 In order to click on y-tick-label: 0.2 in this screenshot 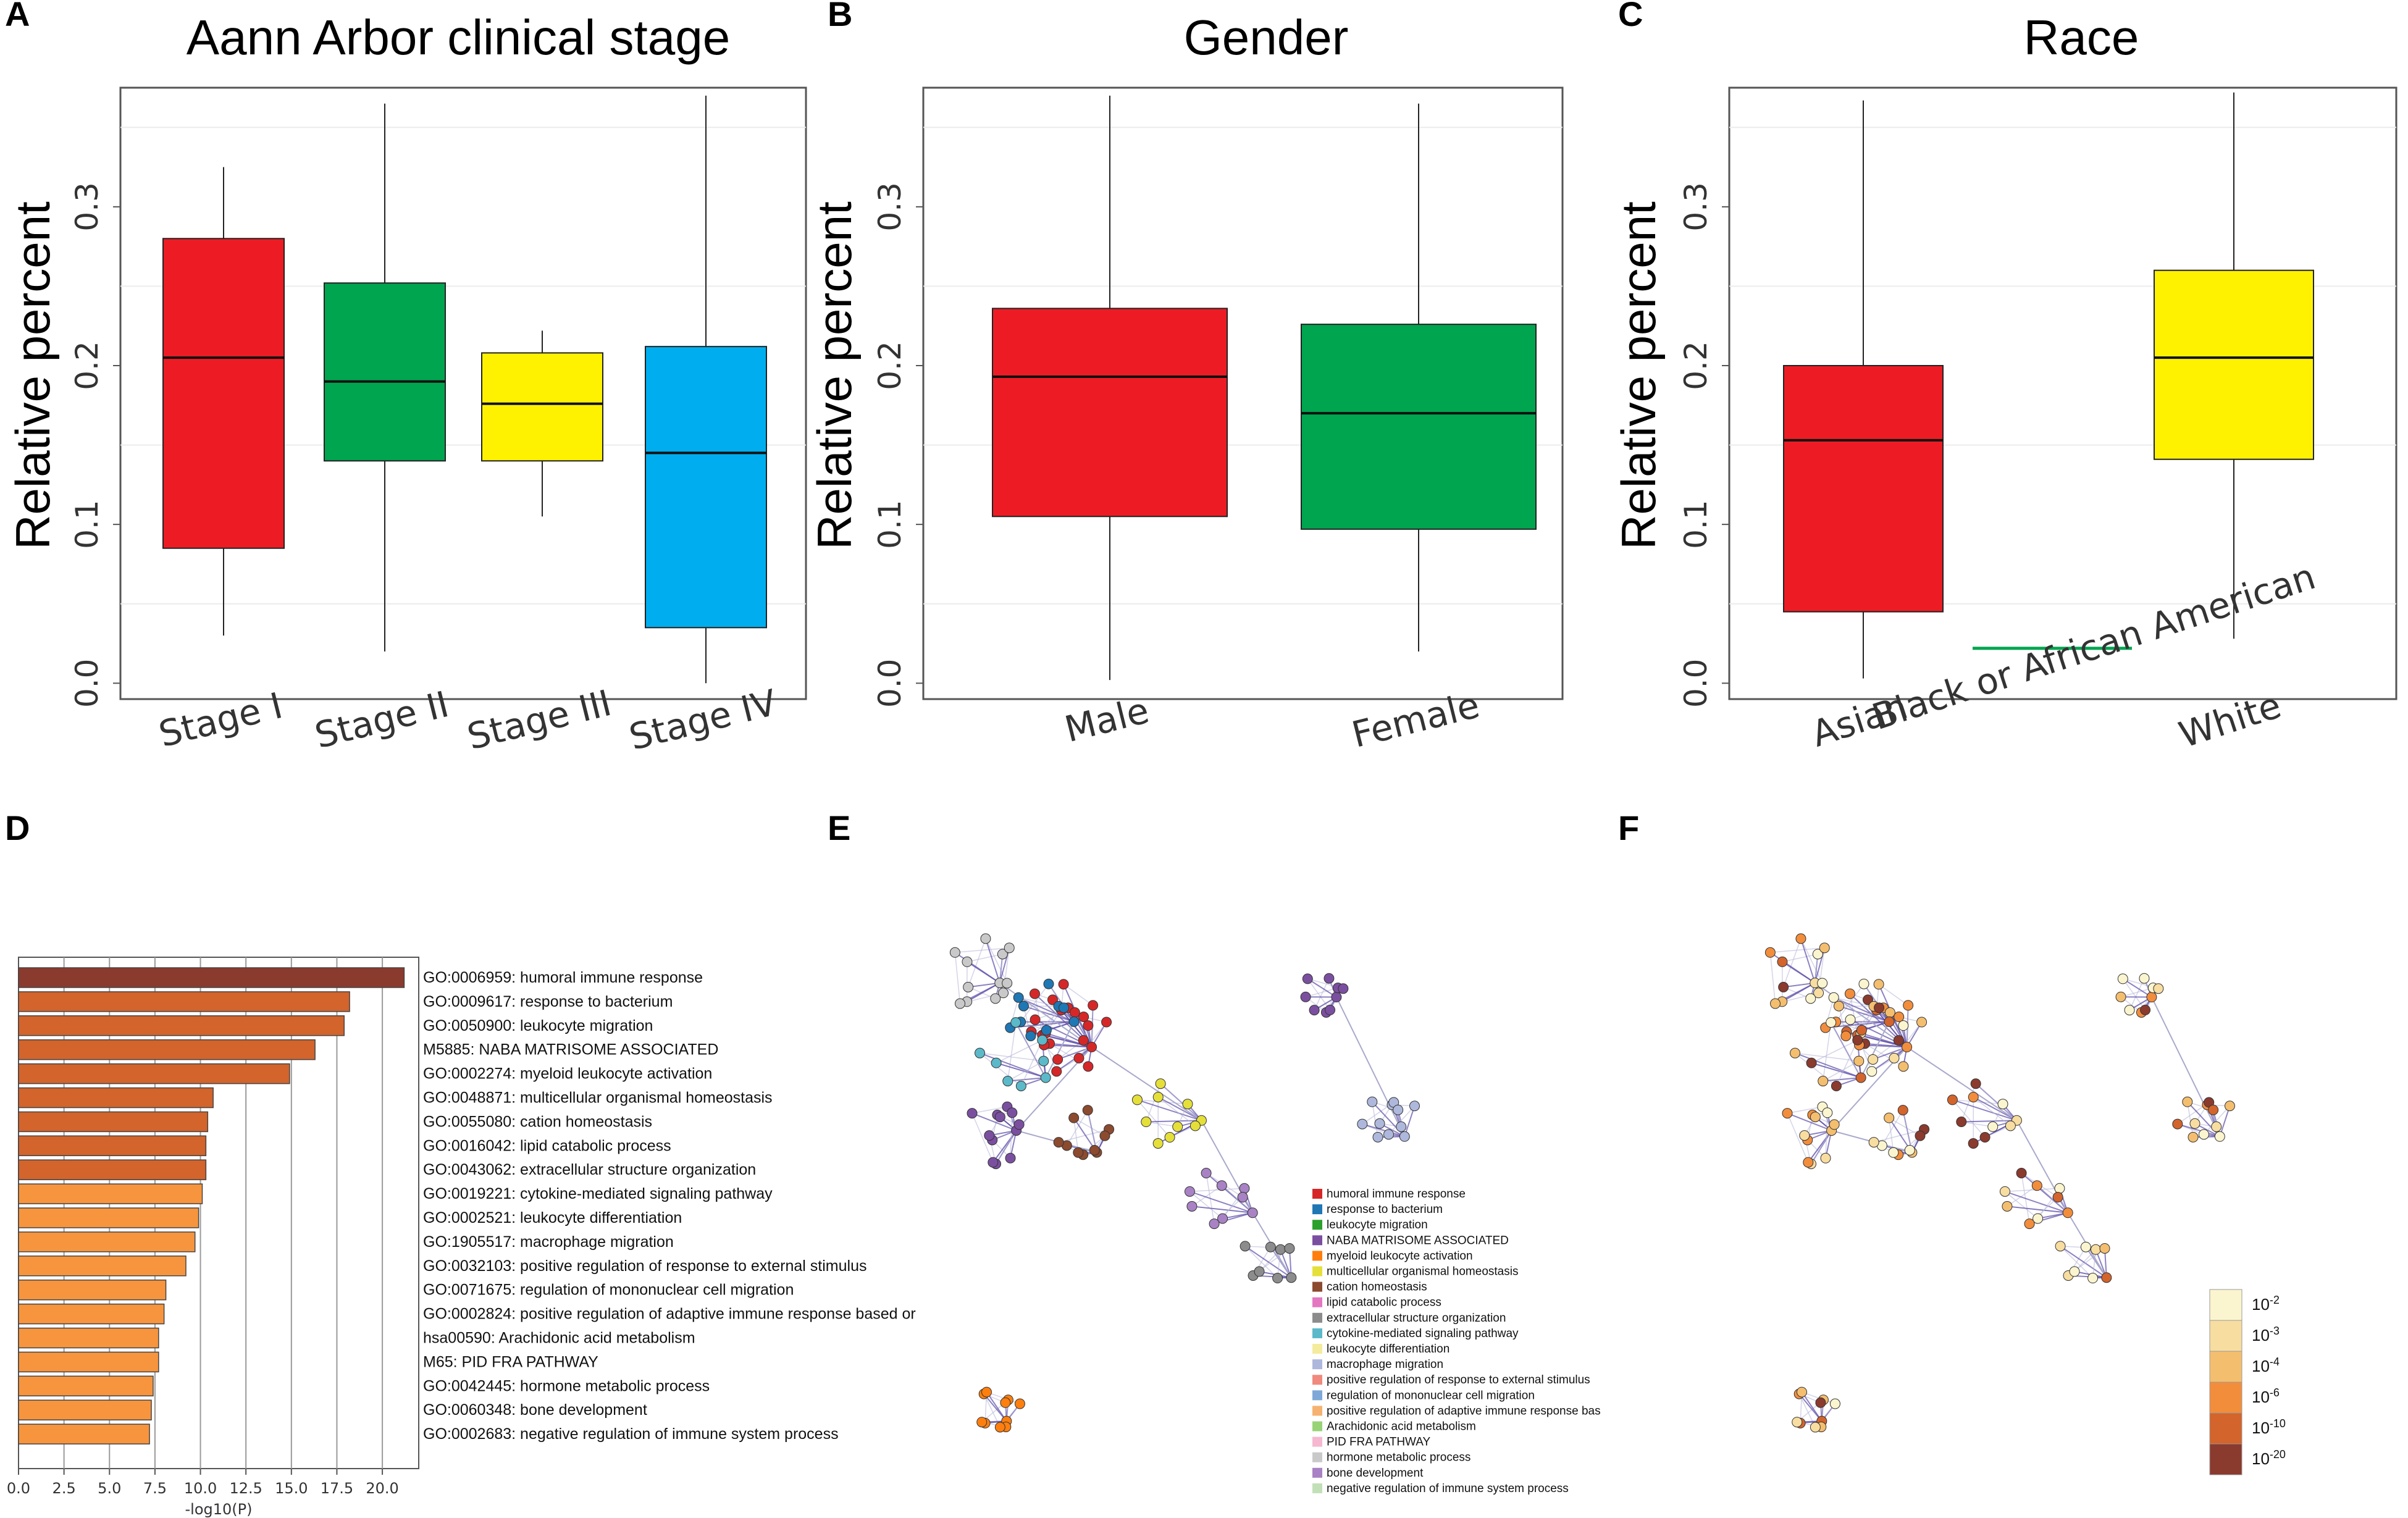, I will do `click(1696, 365)`.